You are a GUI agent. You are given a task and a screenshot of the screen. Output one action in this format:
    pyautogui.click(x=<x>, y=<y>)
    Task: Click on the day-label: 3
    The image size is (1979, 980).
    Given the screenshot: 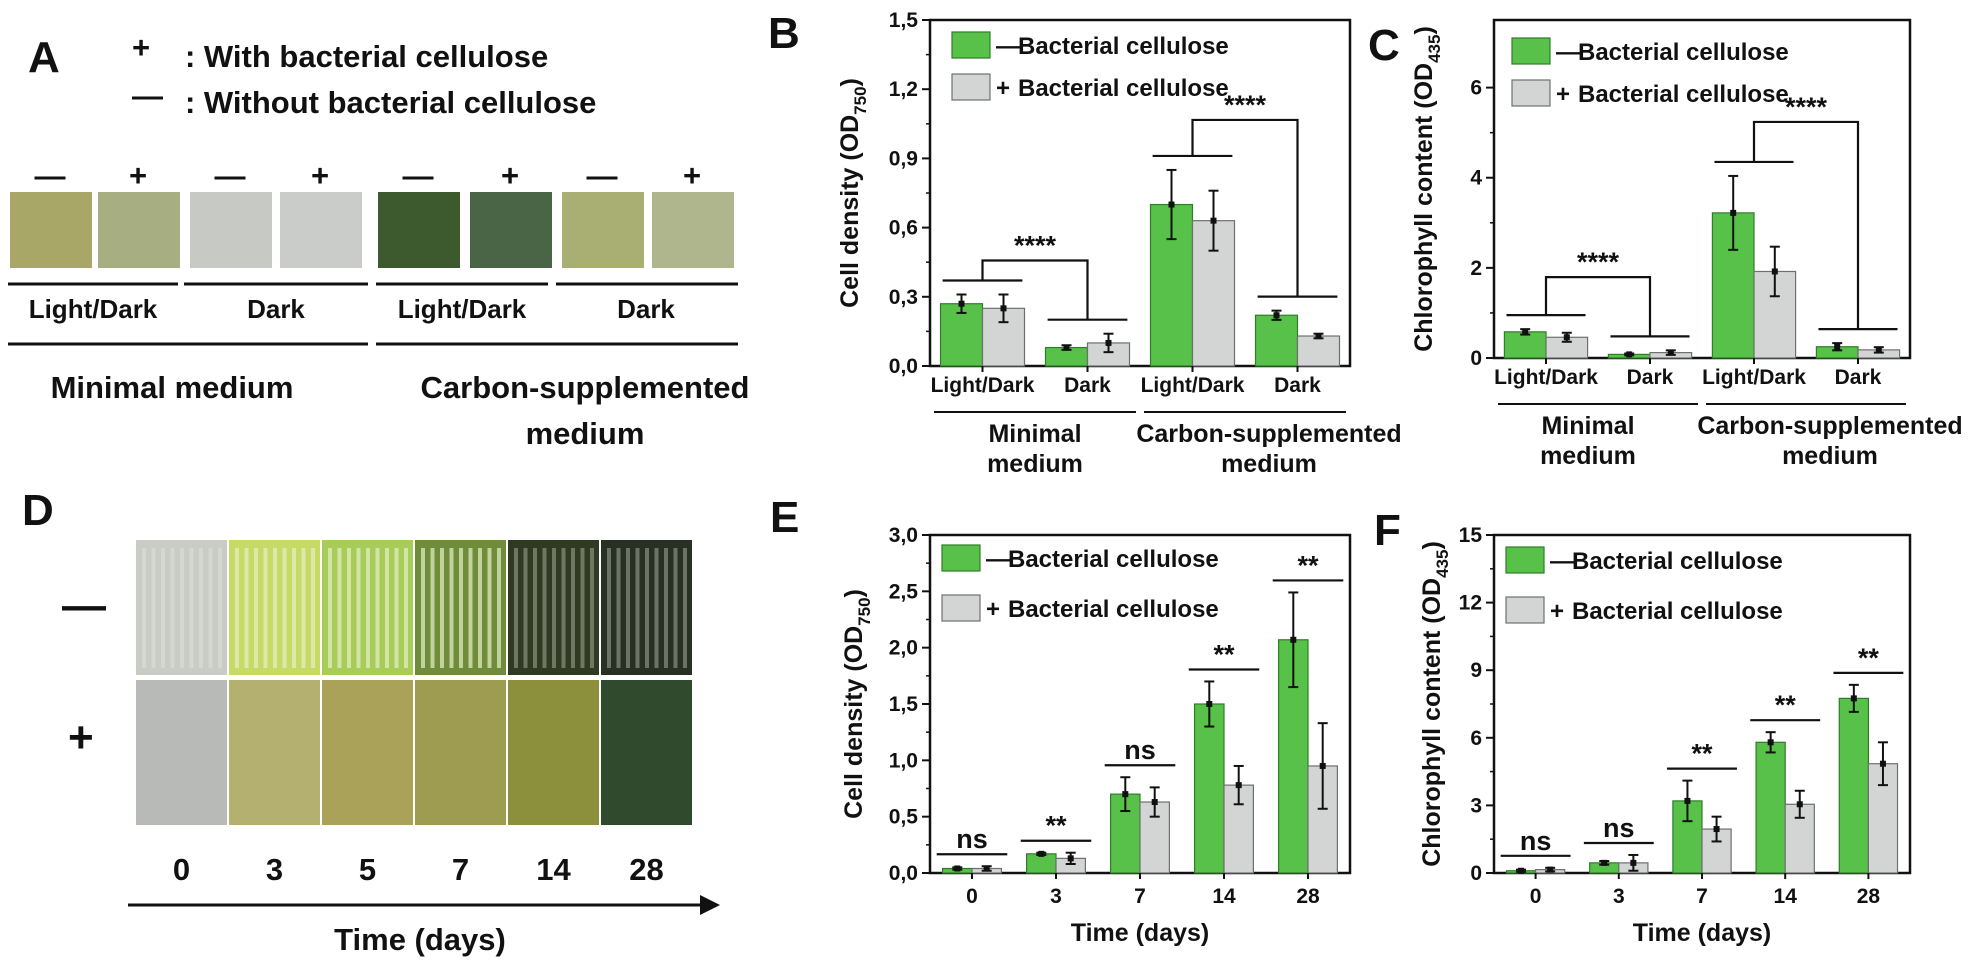 What is the action you would take?
    pyautogui.click(x=274, y=869)
    